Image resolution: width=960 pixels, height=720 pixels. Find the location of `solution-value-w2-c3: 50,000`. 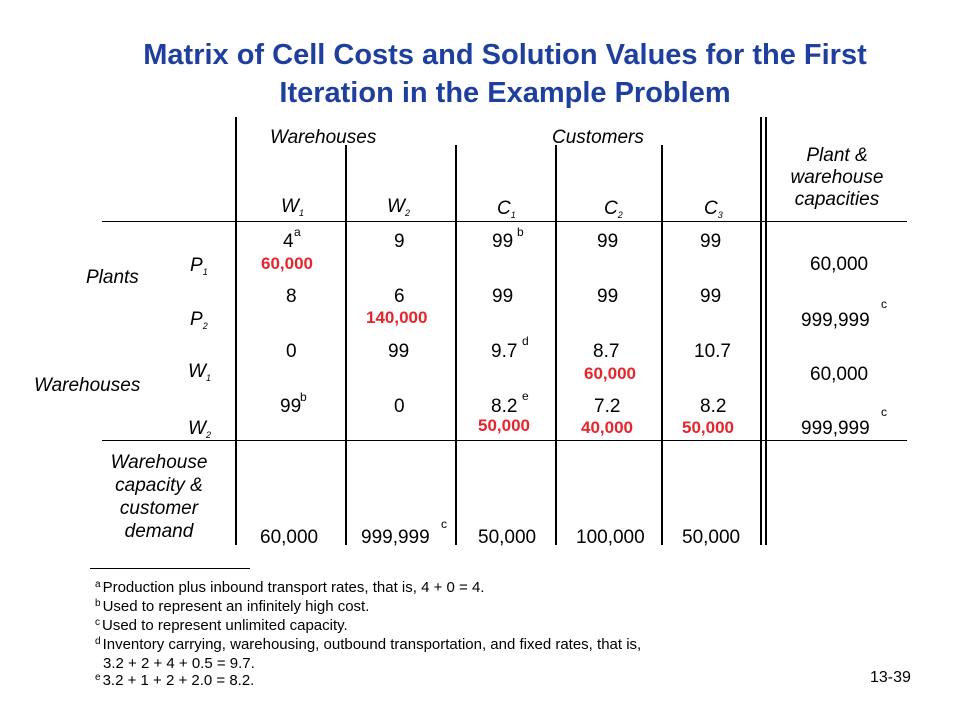

solution-value-w2-c3: 50,000 is located at coordinates (708, 427).